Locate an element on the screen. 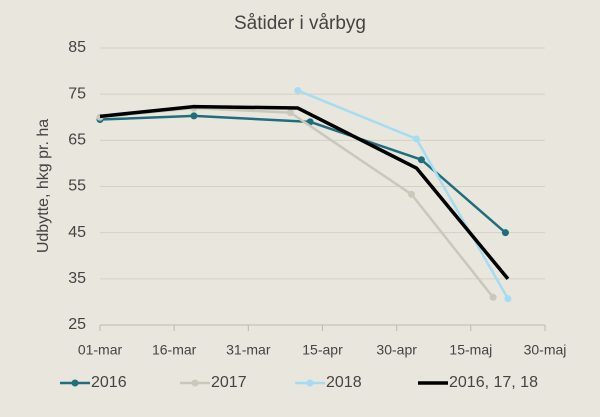 The height and width of the screenshot is (417, 600). y-tick-label: 75 is located at coordinates (77, 93).